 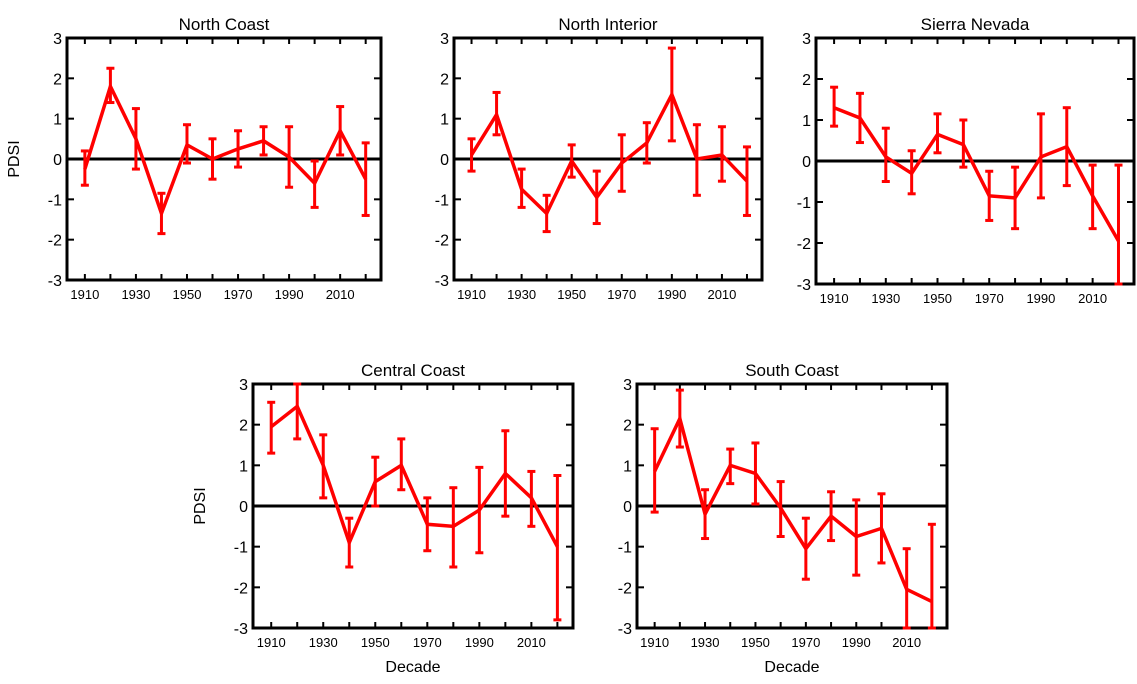 What do you see at coordinates (608, 24) in the screenshot?
I see `panel-title: North Interior` at bounding box center [608, 24].